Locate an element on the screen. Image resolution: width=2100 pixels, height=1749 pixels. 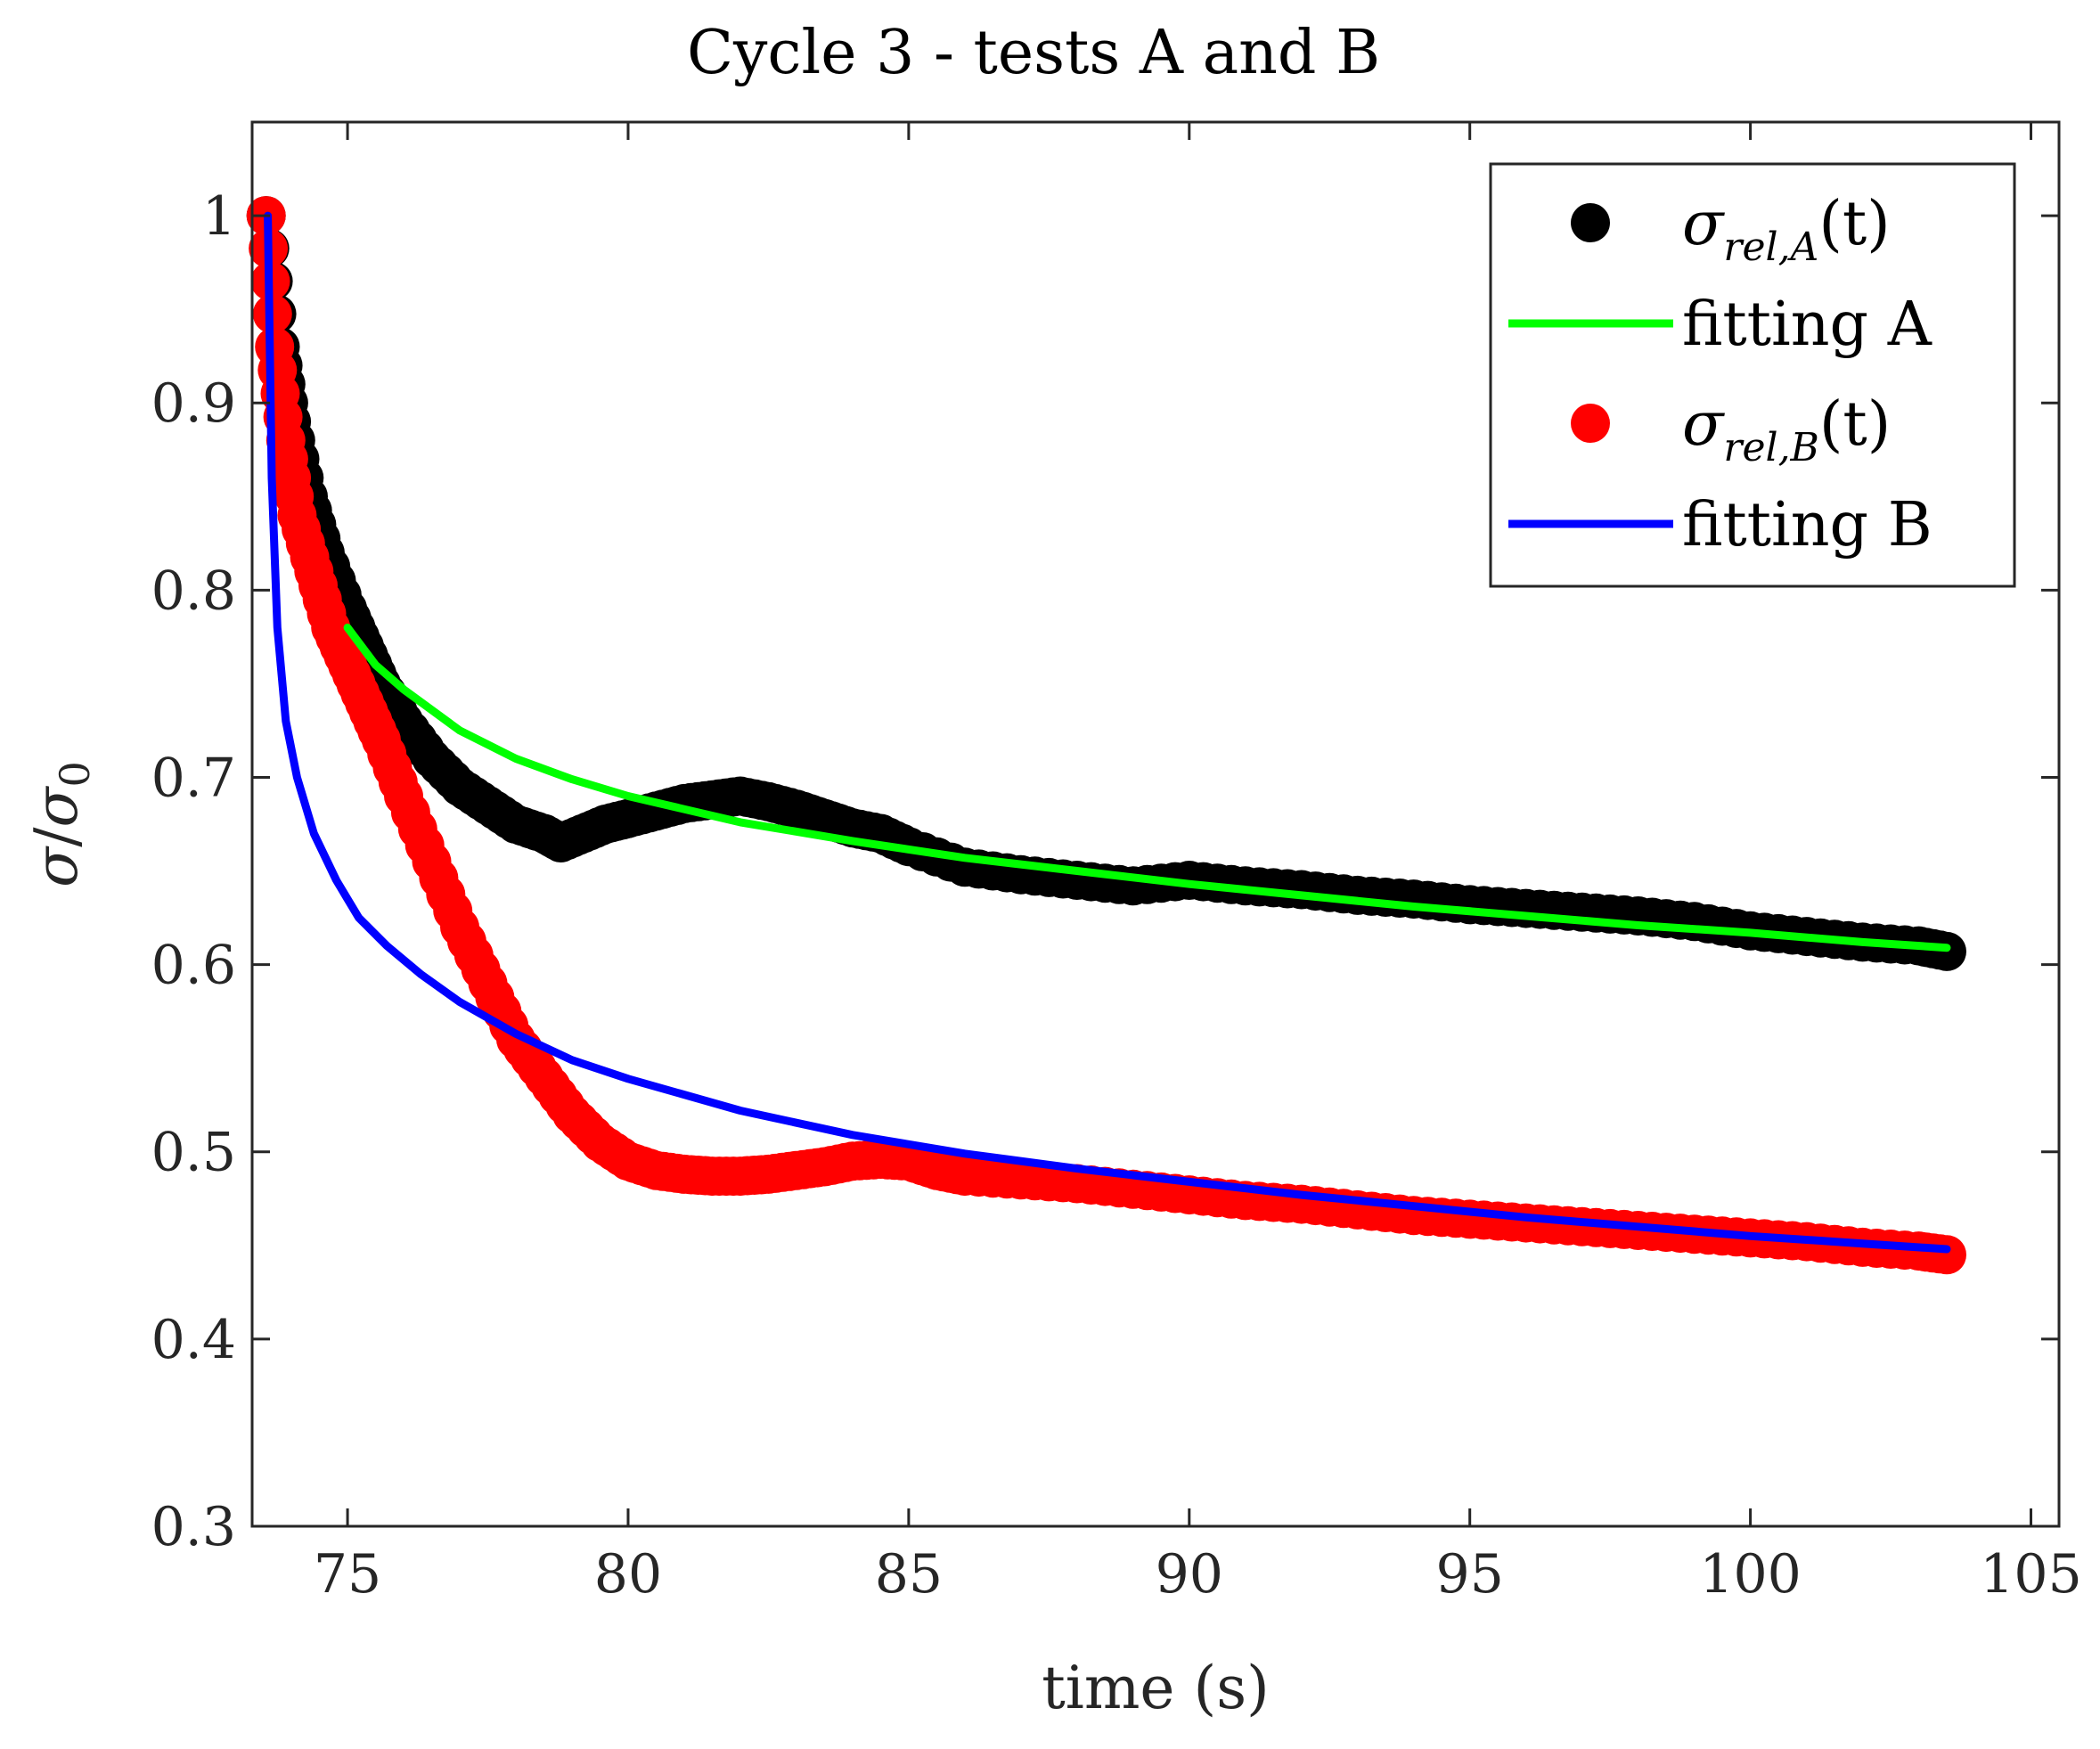
y-tick-label: 0.8 is located at coordinates (194, 591).